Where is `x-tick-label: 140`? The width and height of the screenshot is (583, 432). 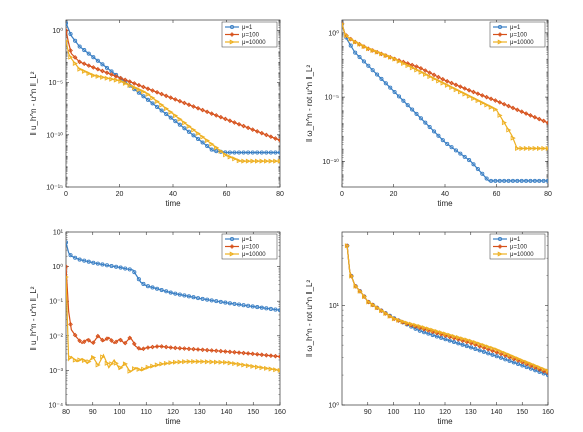
x-tick-label: 140 is located at coordinates (497, 412).